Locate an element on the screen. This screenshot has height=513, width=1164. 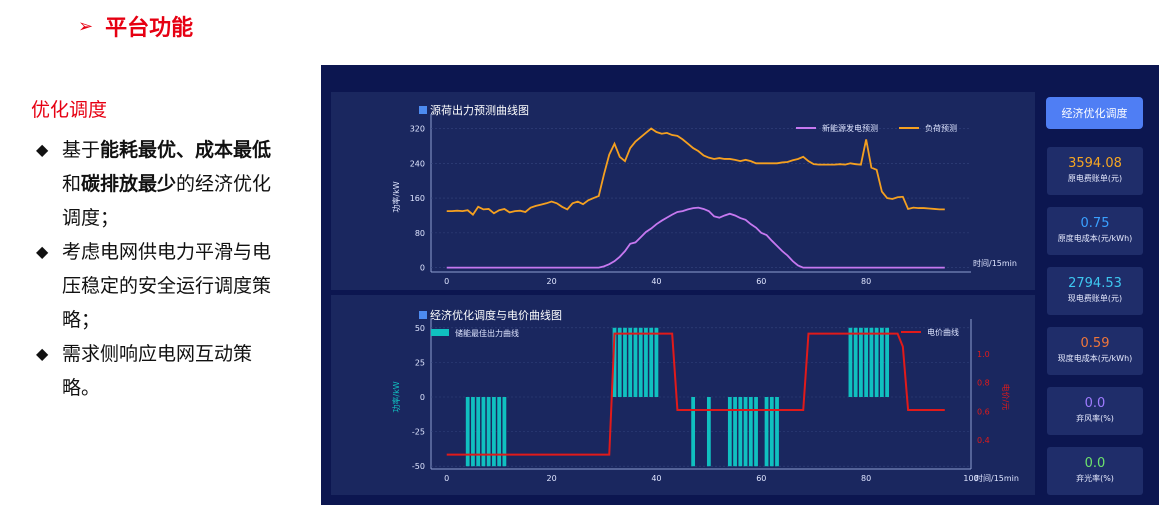
feature-item: ◆ 考虑电网供电力平滑与电压稳定的安全运行调度策略； is located at coordinates (158, 286).